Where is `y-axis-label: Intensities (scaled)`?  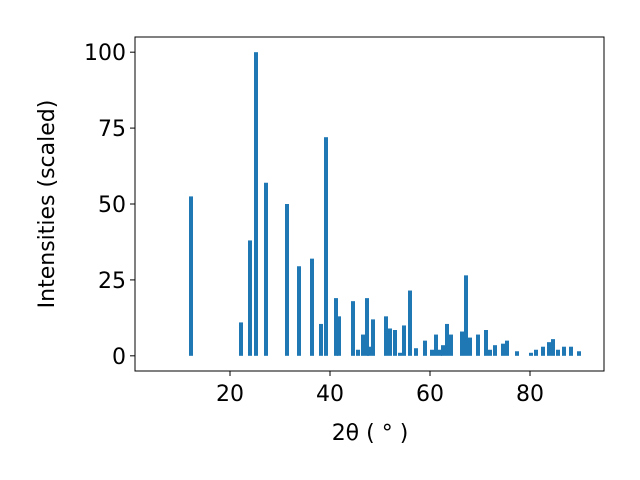
y-axis-label: Intensities (scaled) is located at coordinates (47, 204).